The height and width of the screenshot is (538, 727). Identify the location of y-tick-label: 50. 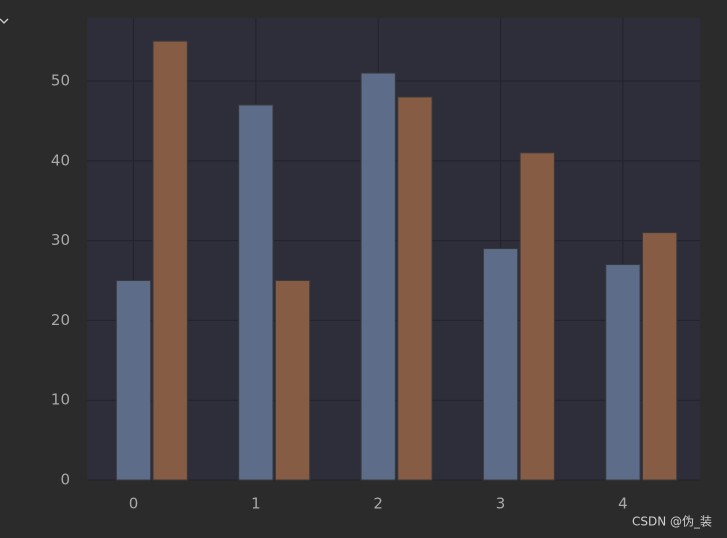
(60, 81).